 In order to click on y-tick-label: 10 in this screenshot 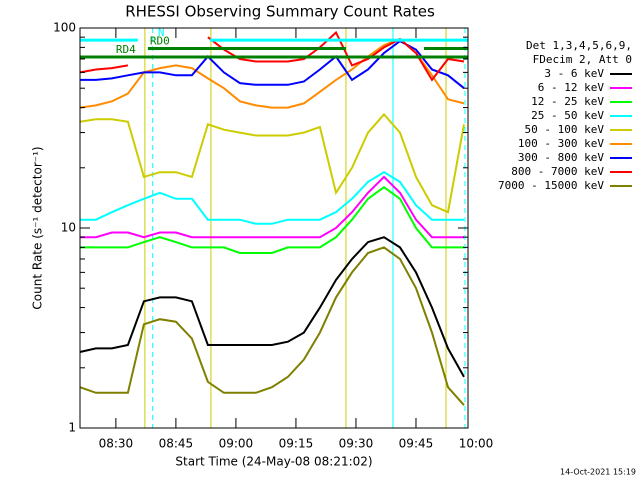, I will do `click(68, 228)`.